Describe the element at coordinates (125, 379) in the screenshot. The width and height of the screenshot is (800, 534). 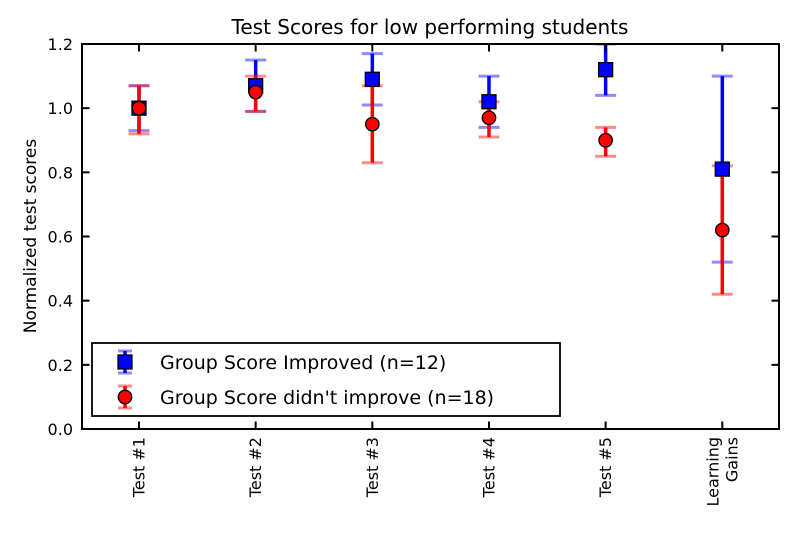
I see `legend-keys` at that location.